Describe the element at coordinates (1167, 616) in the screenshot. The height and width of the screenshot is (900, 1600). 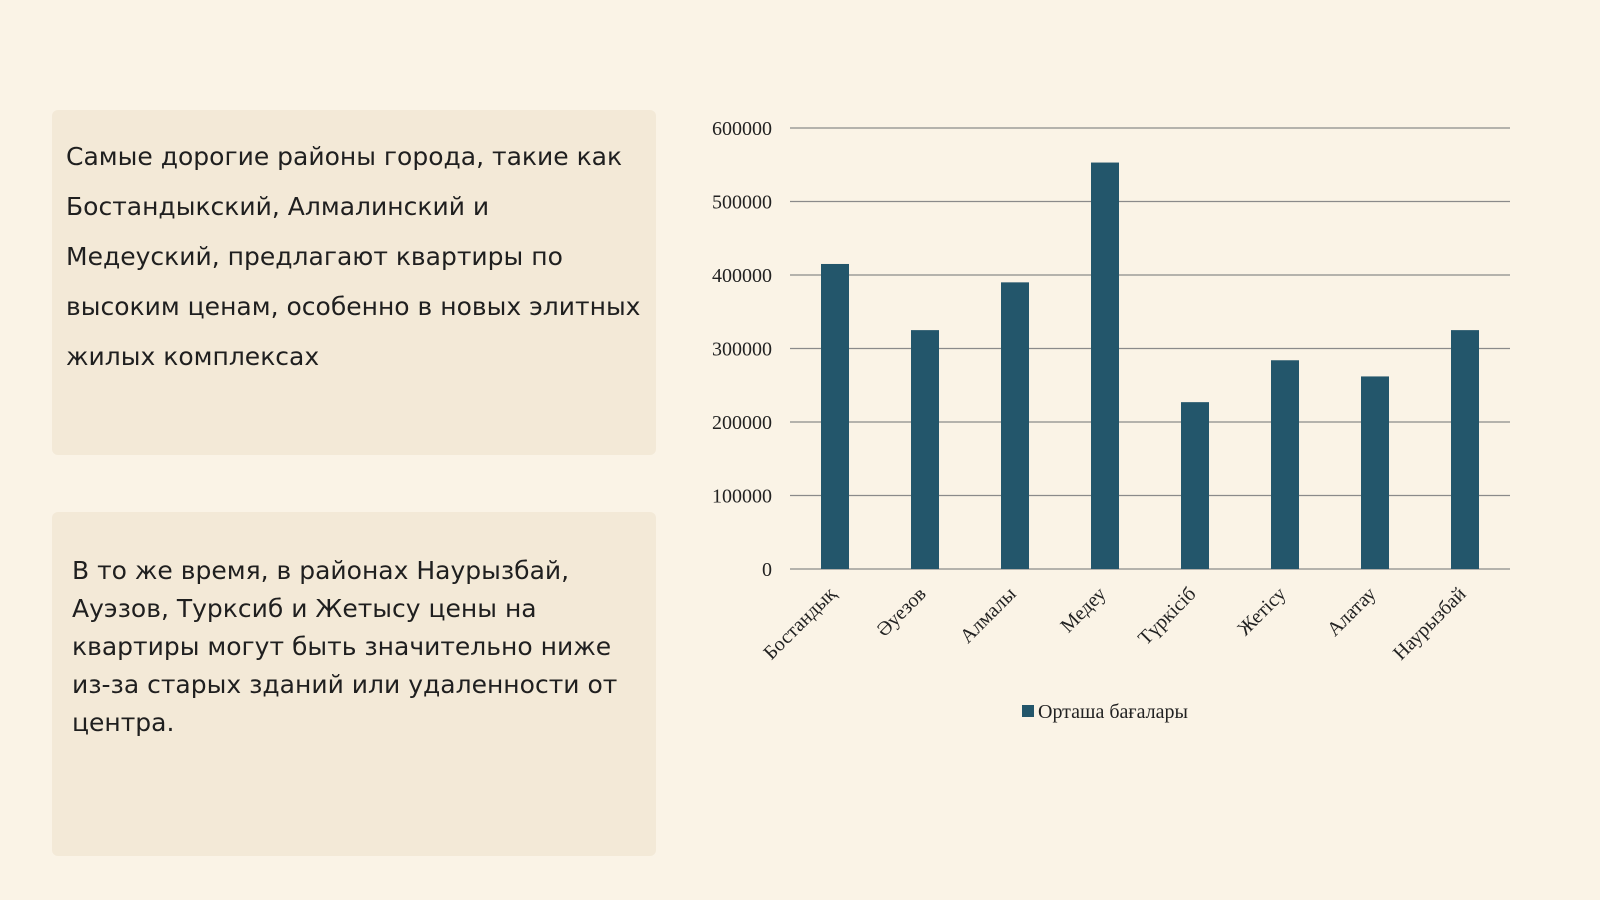
I see `x-category-label: Түркісіб` at that location.